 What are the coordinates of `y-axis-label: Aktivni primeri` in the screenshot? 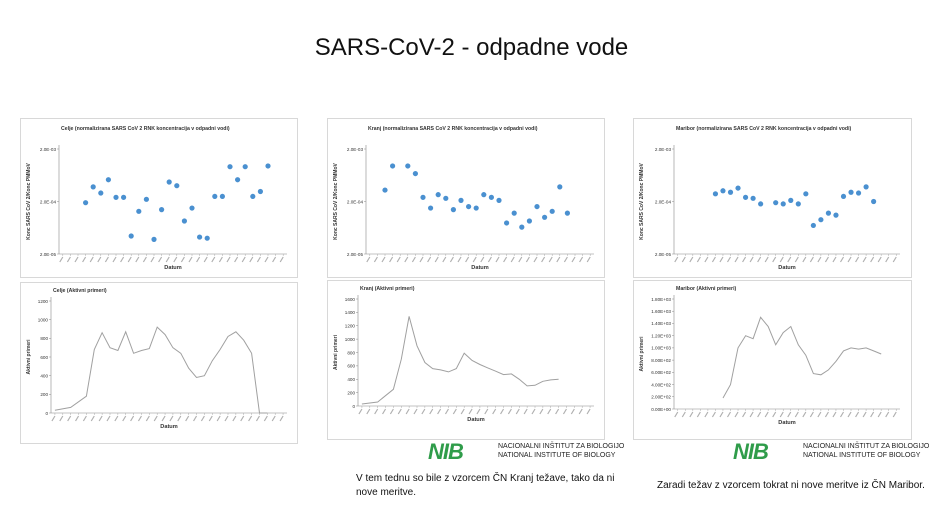 It's located at (29, 357).